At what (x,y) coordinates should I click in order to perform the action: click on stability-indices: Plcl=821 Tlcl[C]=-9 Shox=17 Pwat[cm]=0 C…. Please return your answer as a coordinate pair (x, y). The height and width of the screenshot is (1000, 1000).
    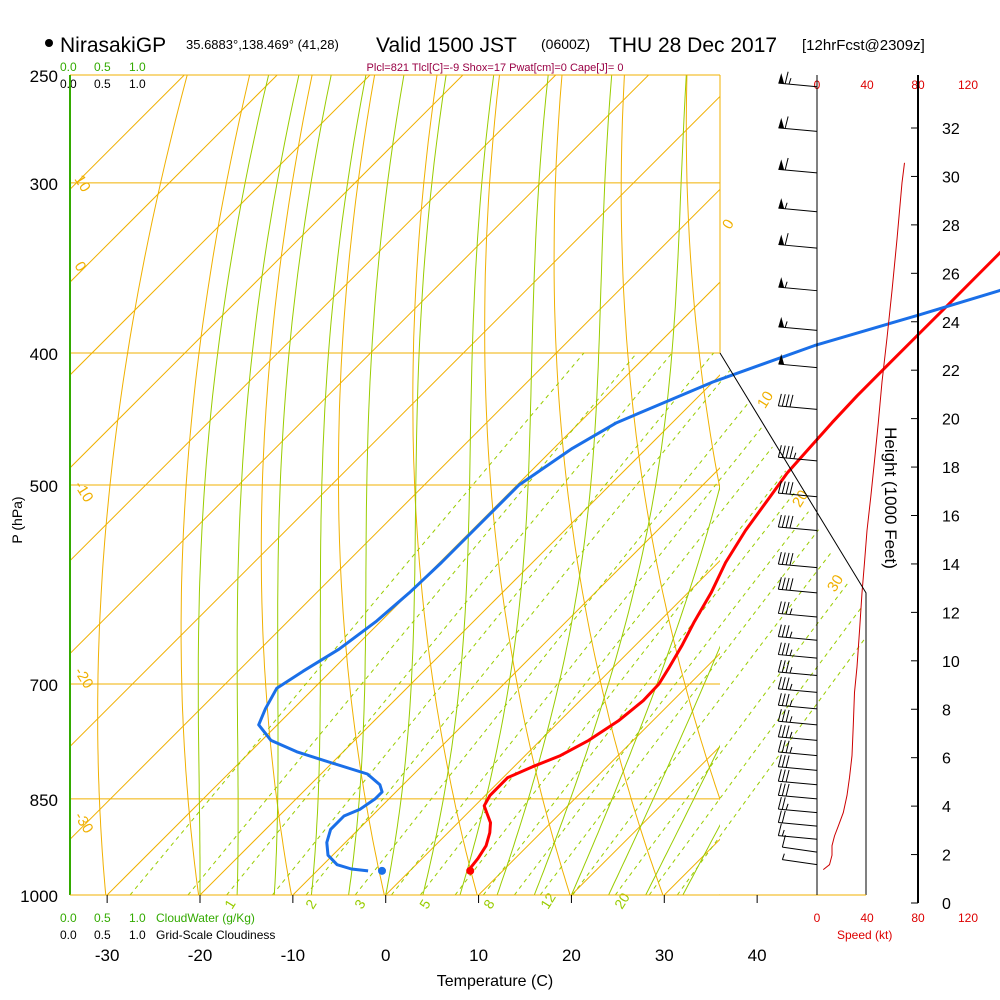
    Looking at the image, I should click on (495, 68).